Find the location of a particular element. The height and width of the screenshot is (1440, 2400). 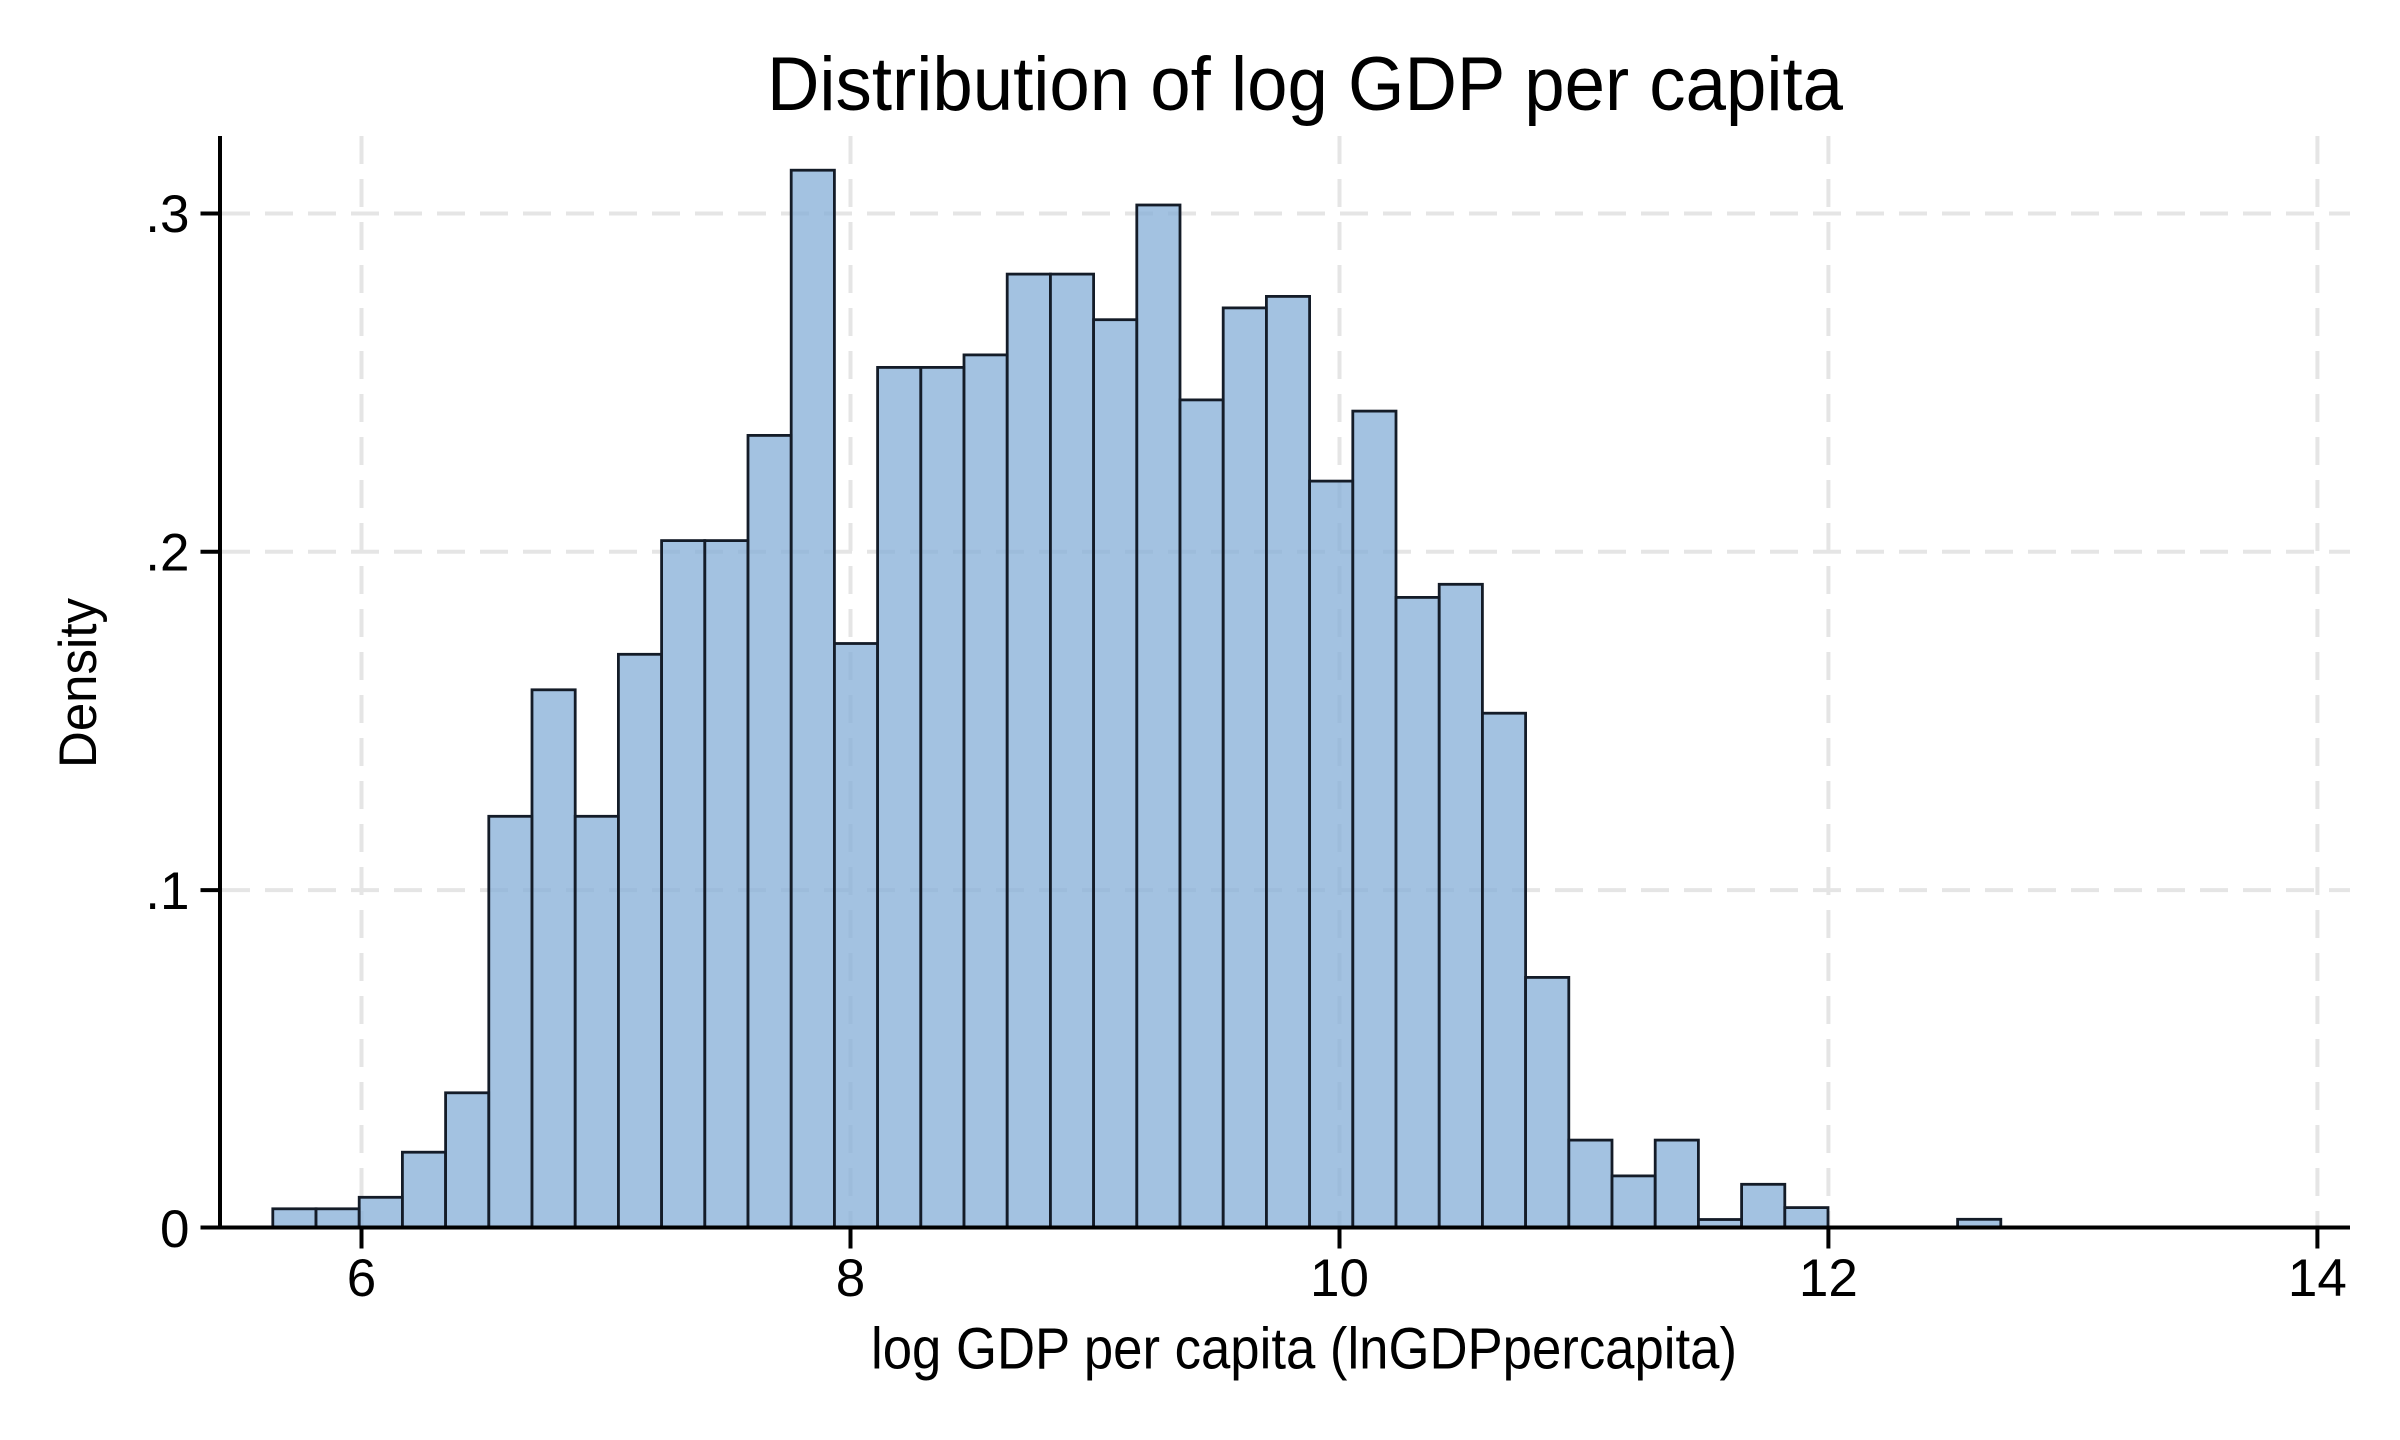

svg-text: .1 is located at coordinates (167, 891).